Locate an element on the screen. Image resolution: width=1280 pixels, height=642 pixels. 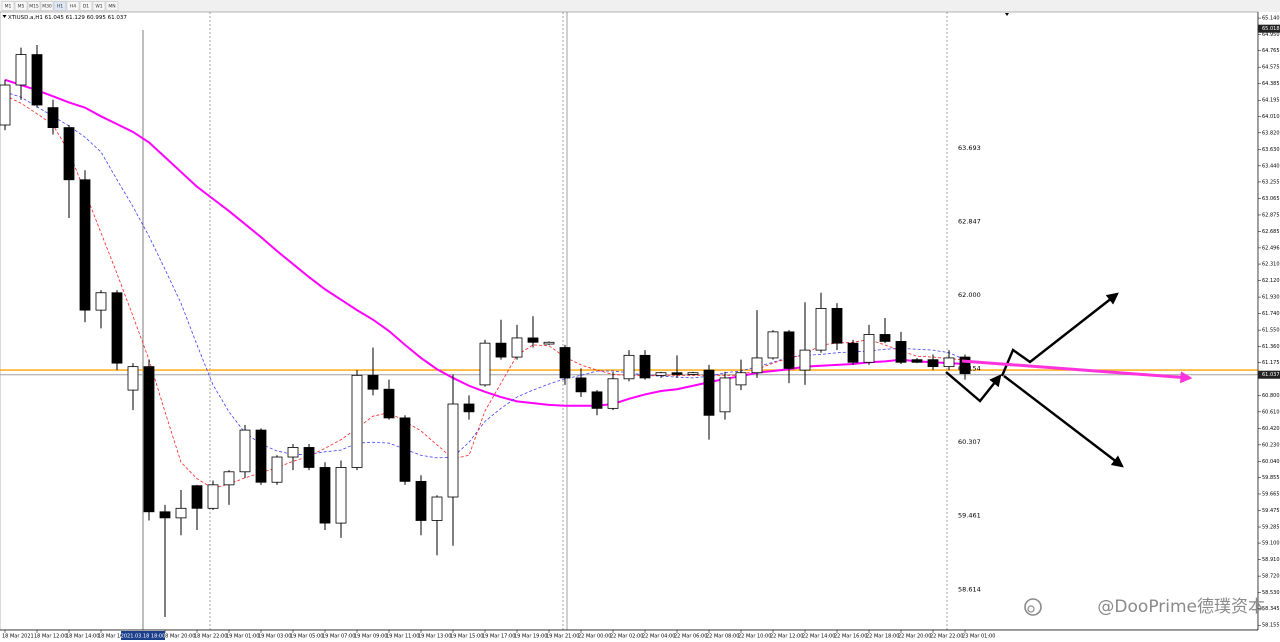
timeframe-label: W1 is located at coordinates (98, 7).